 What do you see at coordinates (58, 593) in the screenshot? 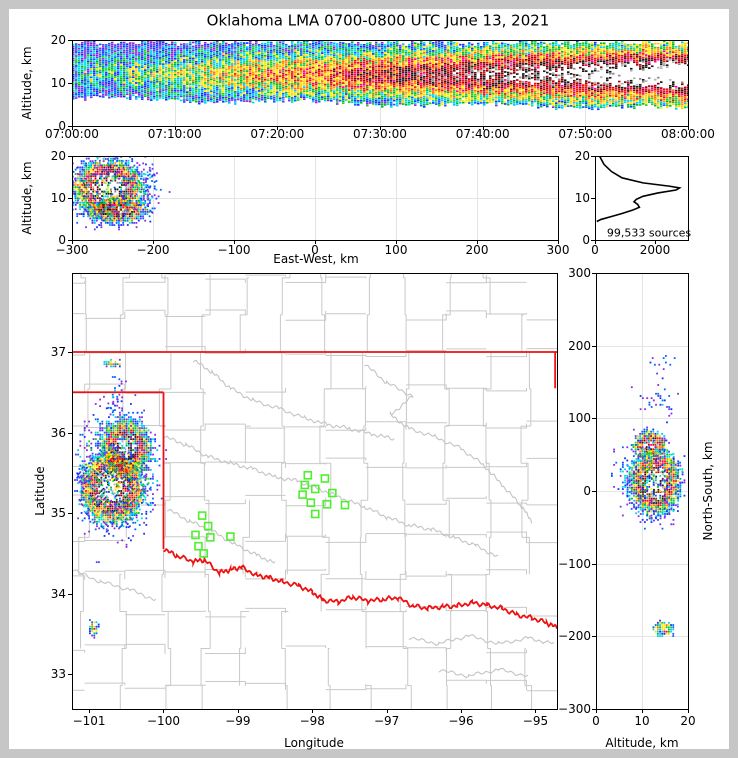
I see `tick-label: 34` at bounding box center [58, 593].